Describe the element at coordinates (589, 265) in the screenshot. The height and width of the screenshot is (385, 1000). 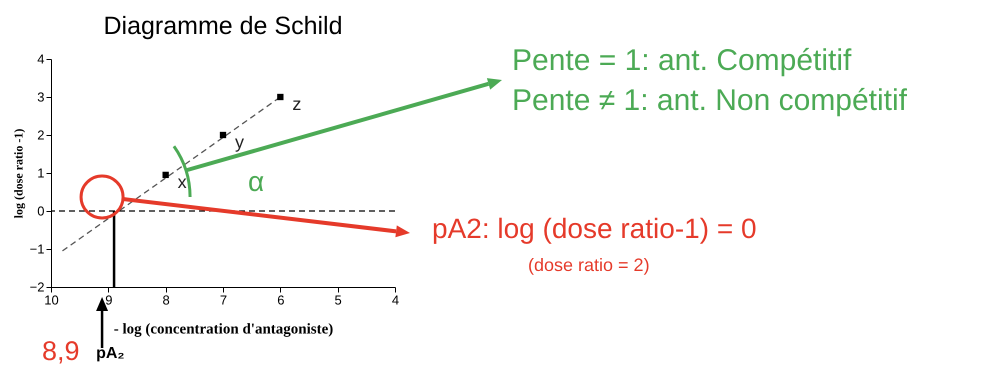
I see `text: (dose ratio = 2)` at that location.